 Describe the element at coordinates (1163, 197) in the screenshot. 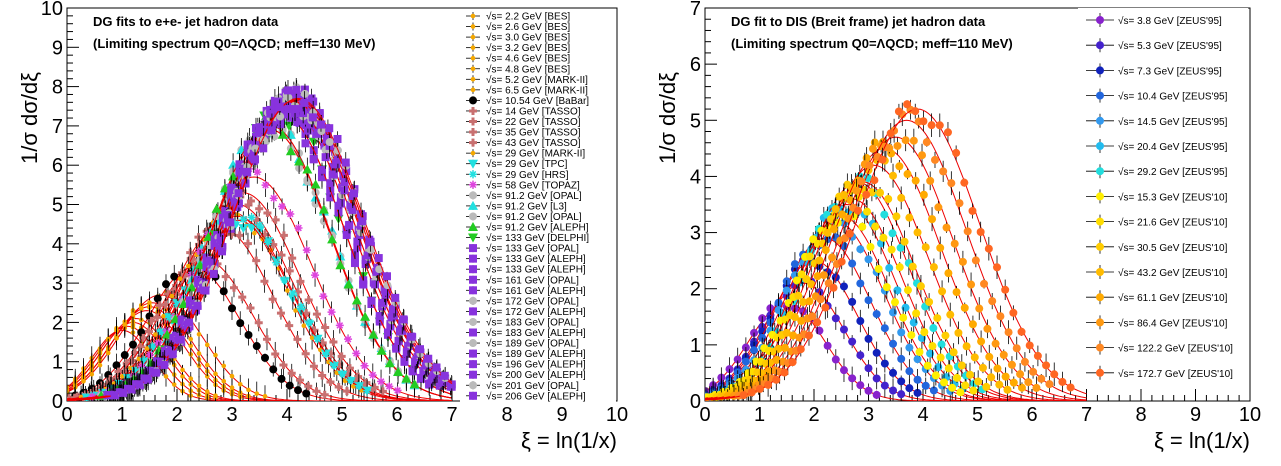

I see `legend-box` at that location.